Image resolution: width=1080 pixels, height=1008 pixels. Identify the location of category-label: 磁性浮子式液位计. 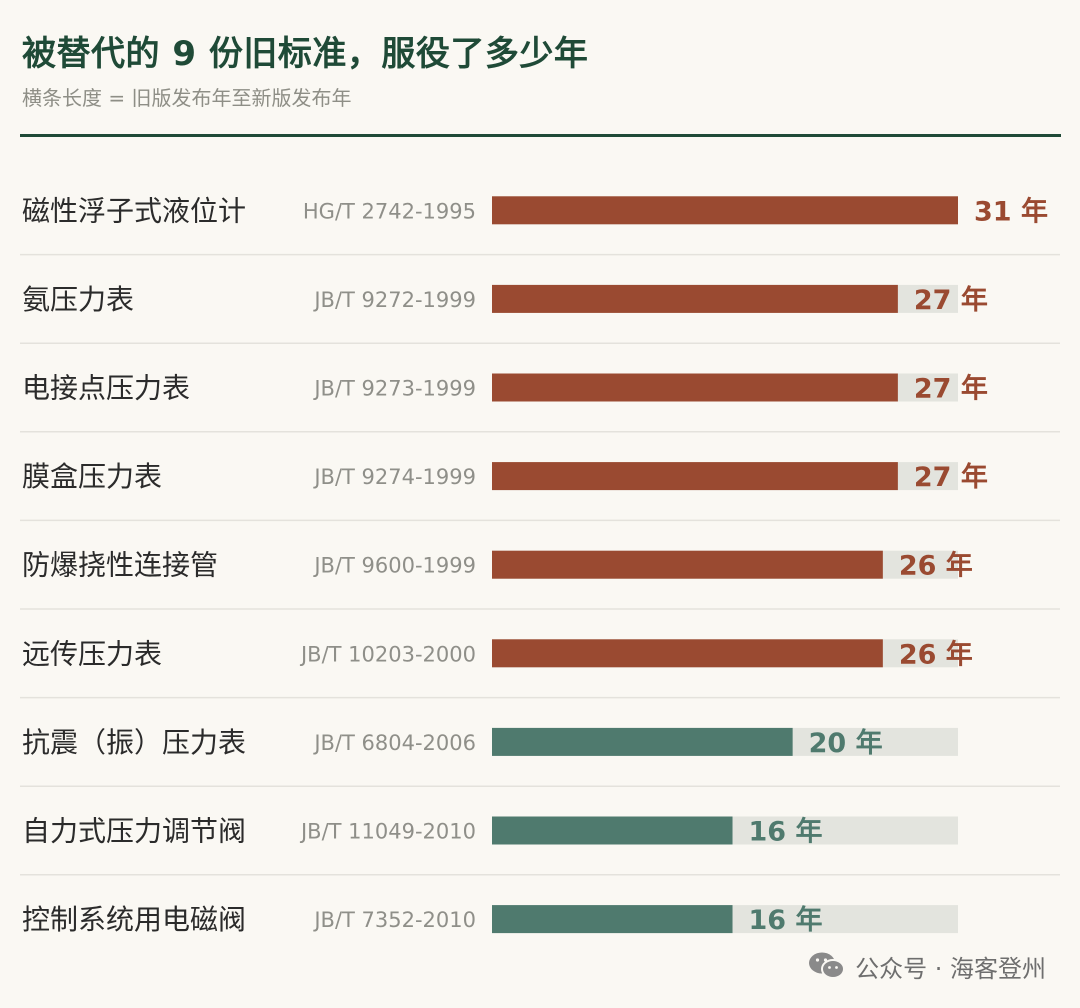
(134, 210).